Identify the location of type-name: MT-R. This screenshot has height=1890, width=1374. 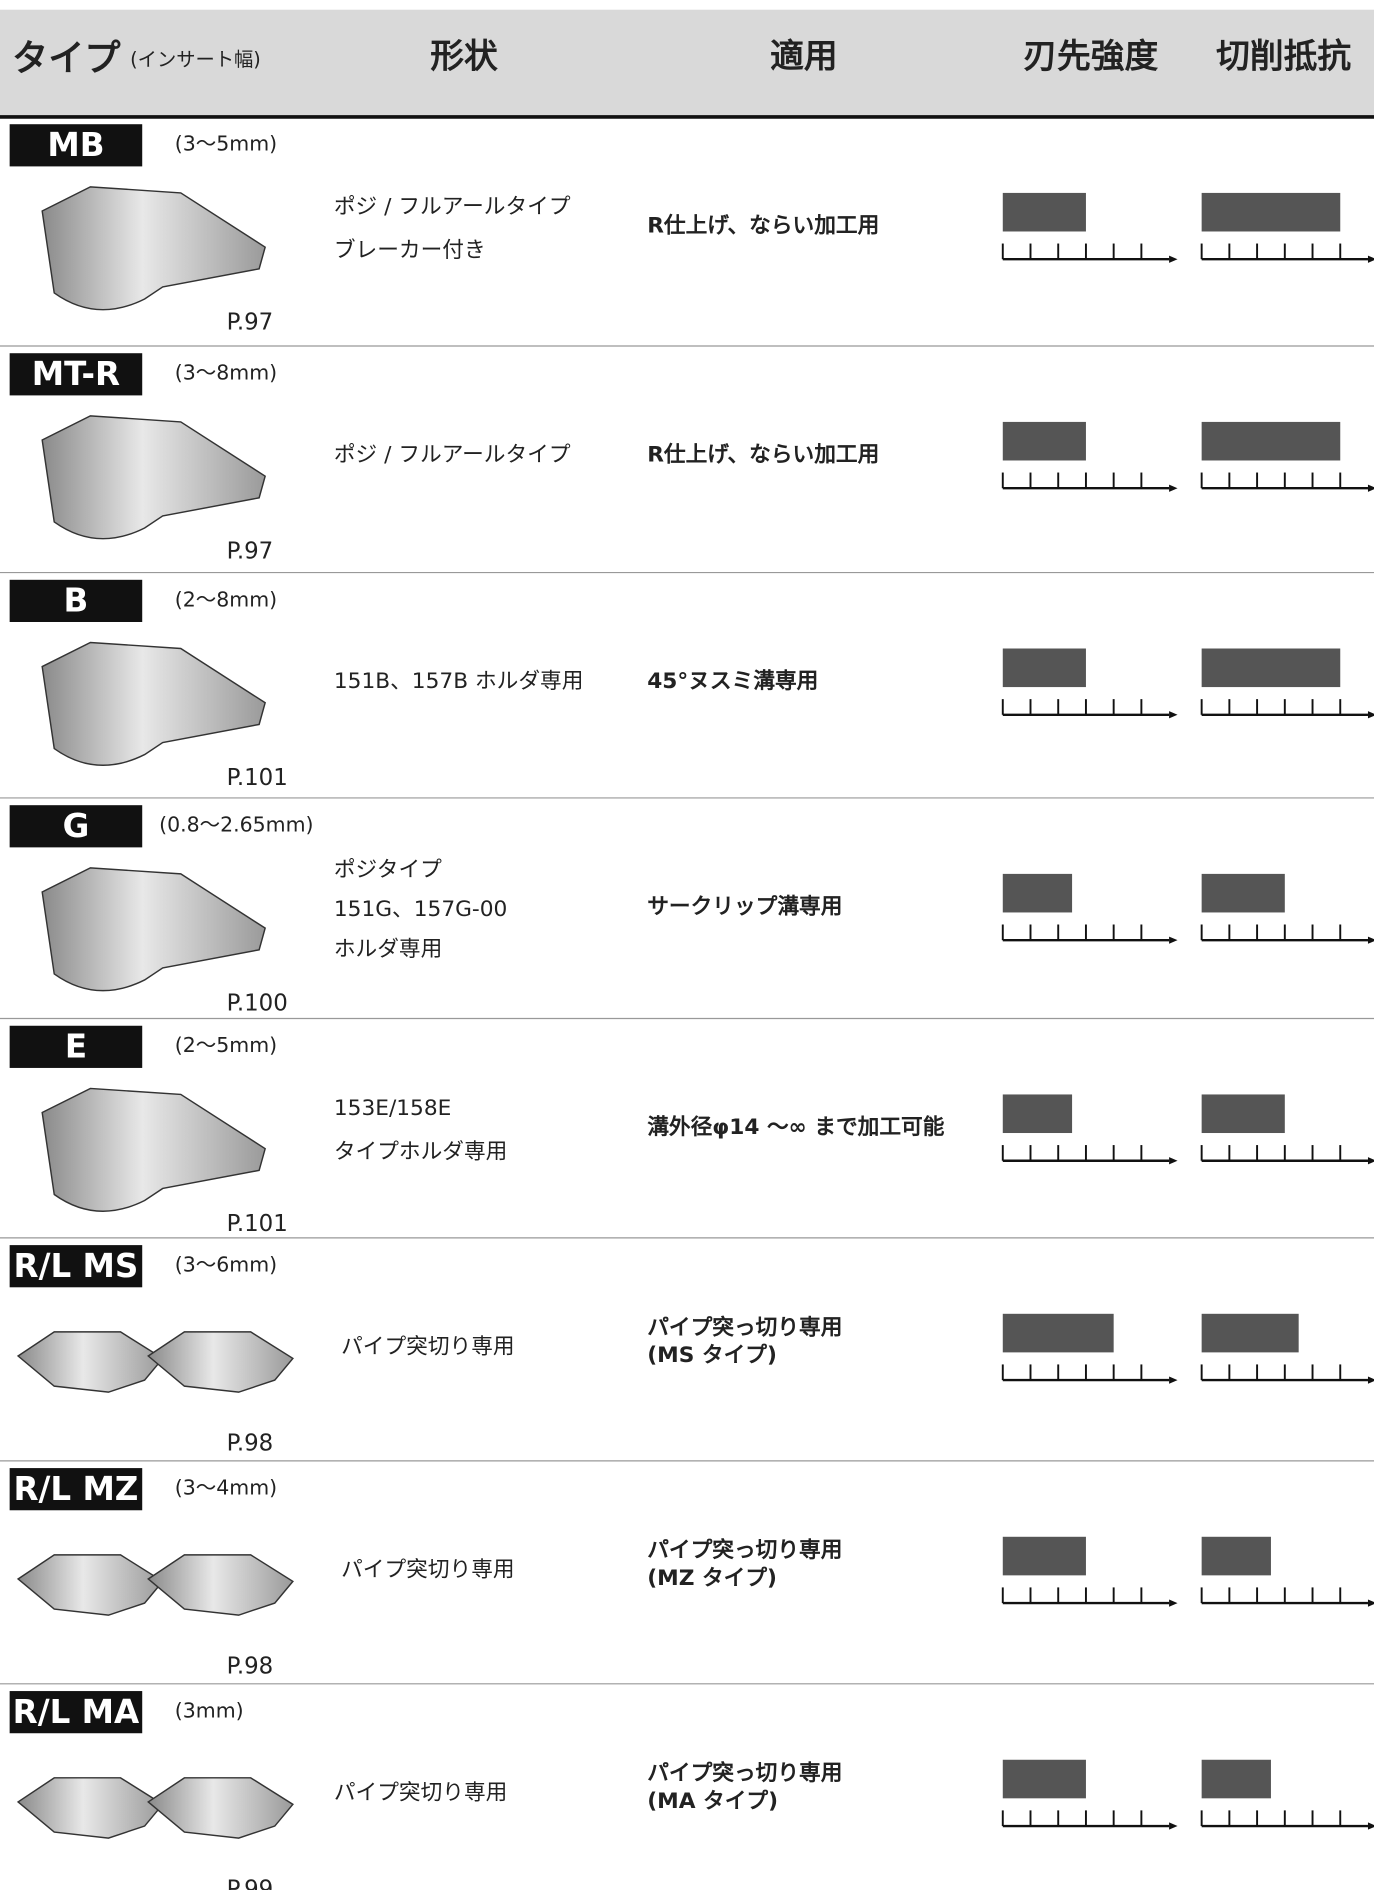
(76, 374).